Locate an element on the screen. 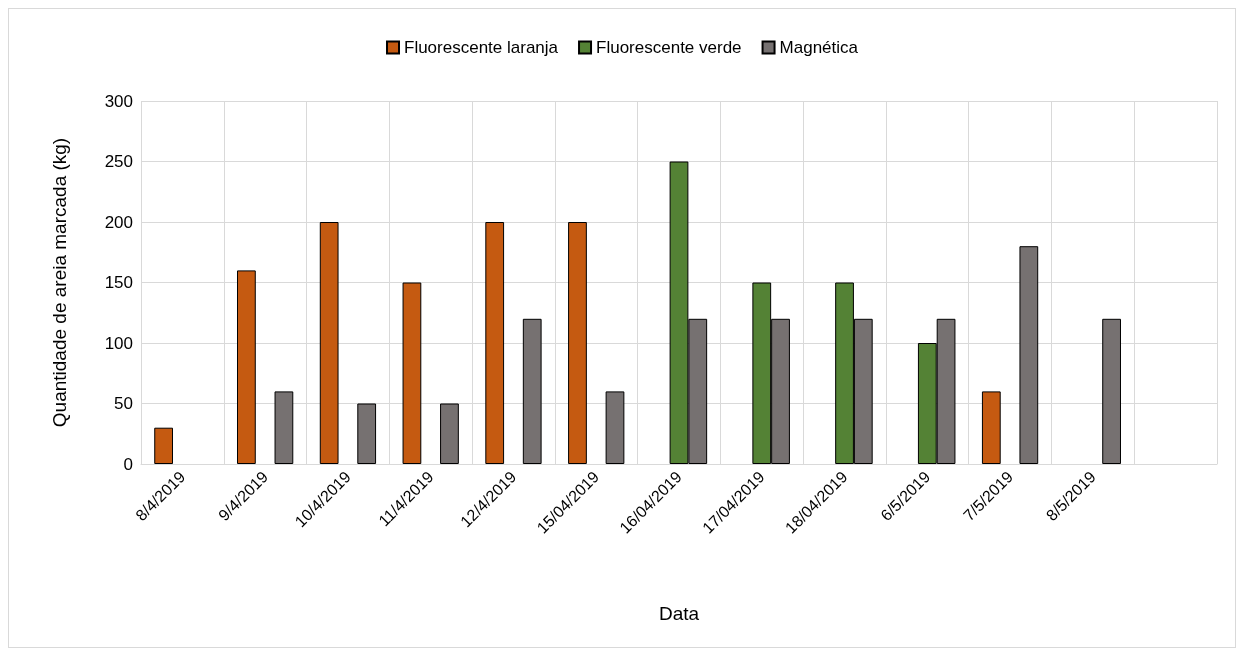 The image size is (1246, 657). y-tick-label: 200 is located at coordinates (118, 222).